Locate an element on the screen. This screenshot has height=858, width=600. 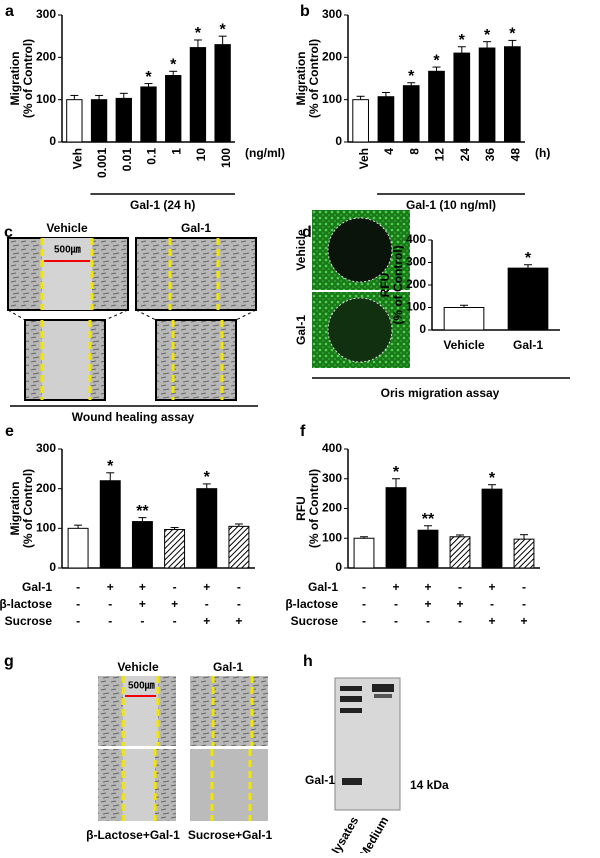
caption: Sucrose+Gal-1 is located at coordinates (230, 835).